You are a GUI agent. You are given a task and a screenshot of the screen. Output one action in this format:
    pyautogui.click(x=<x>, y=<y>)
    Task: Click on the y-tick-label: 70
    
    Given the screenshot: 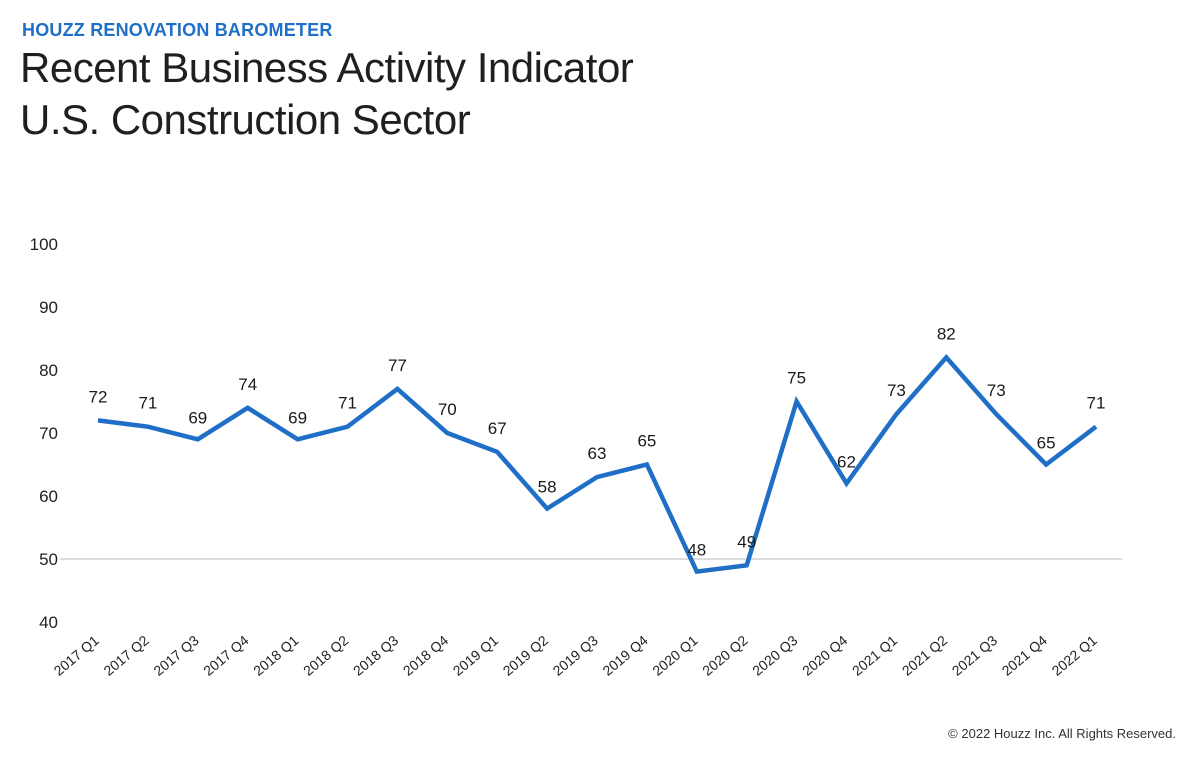 What is the action you would take?
    pyautogui.click(x=48, y=433)
    